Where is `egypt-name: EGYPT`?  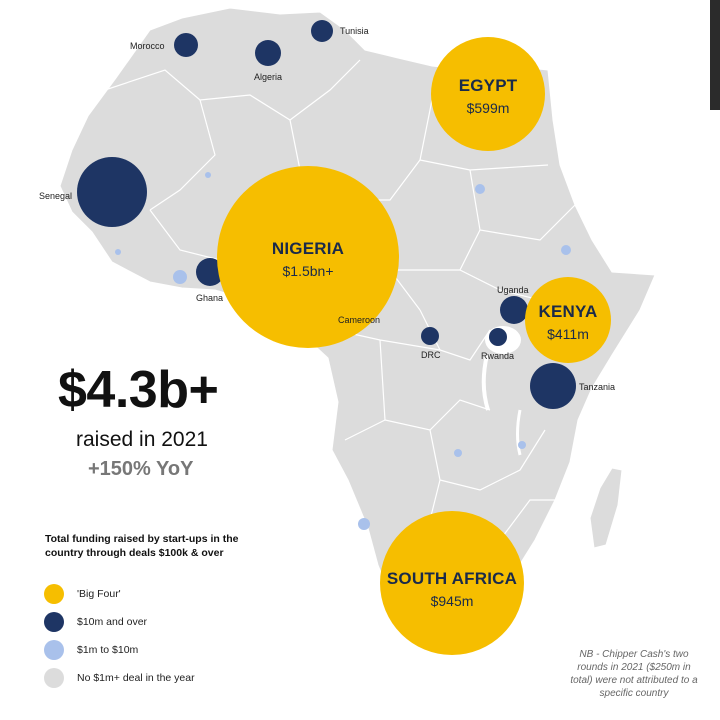
egypt-name: EGYPT is located at coordinates (488, 85).